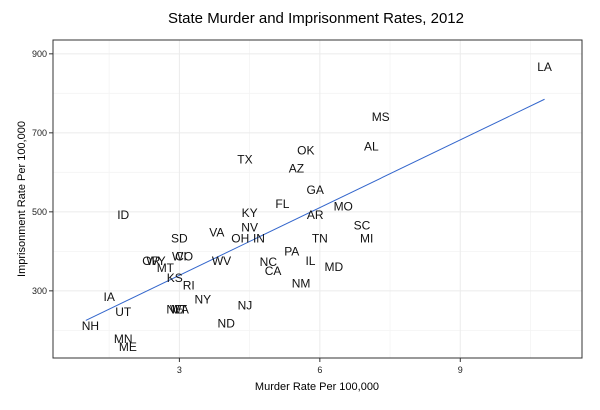 This screenshot has width=600, height=410. Describe the element at coordinates (244, 160) in the screenshot. I see `state-point-tx: TX` at that location.